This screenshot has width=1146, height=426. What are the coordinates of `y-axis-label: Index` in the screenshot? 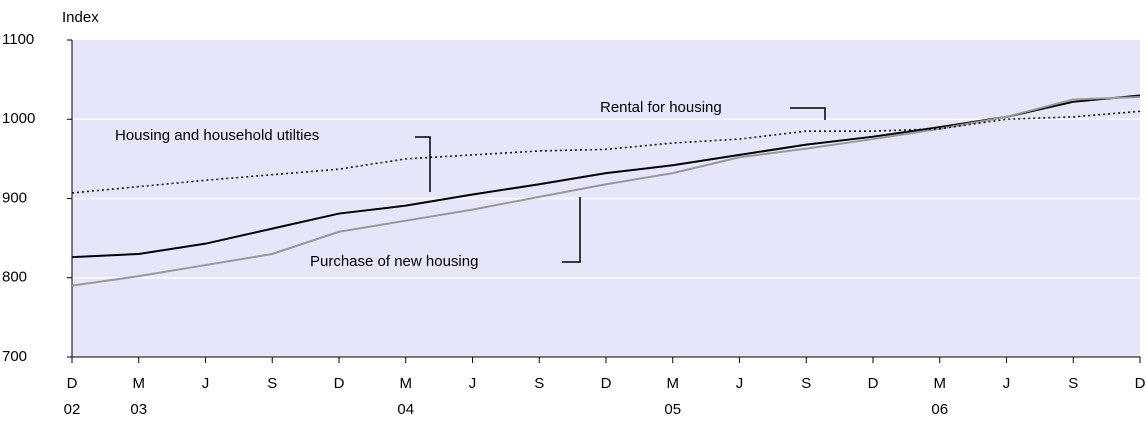 It's located at (80, 17).